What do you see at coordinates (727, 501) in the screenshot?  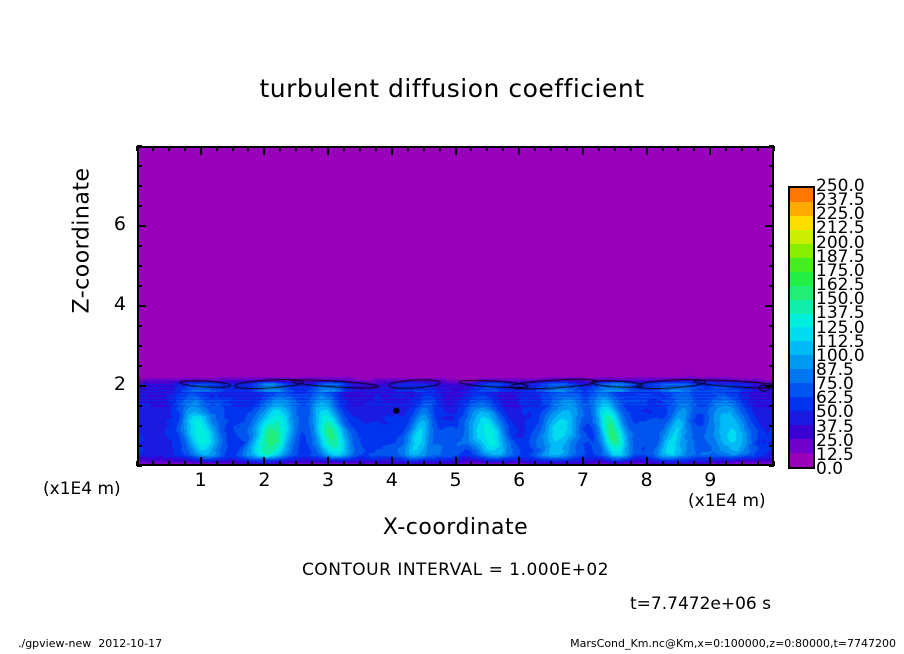 I see `x-axis-units-label: (x1E4 m)` at bounding box center [727, 501].